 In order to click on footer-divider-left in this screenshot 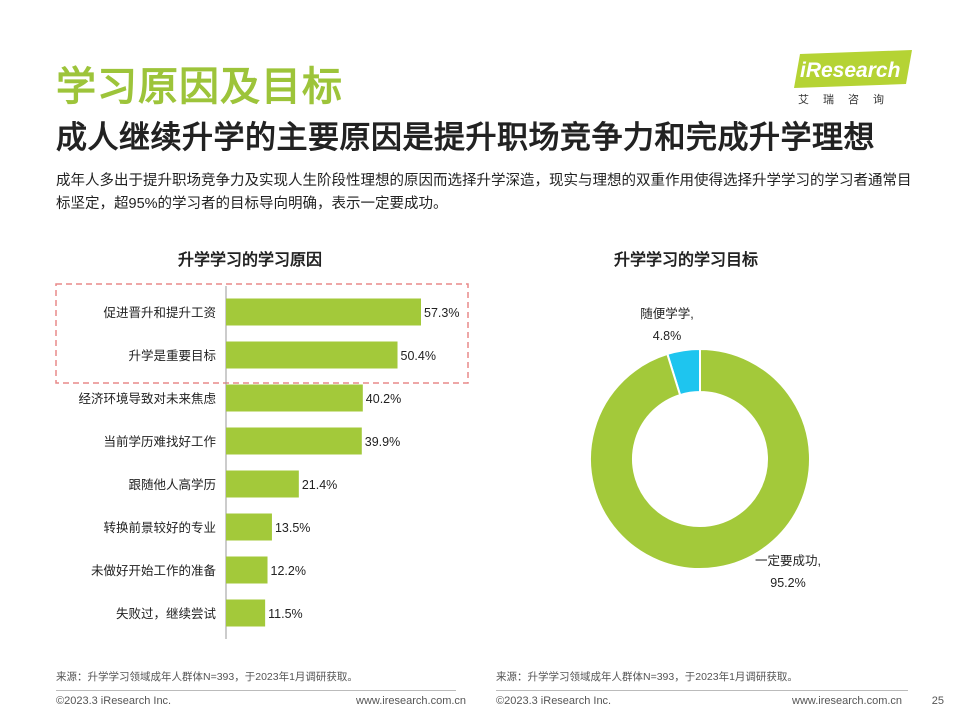, I will do `click(256, 690)`.